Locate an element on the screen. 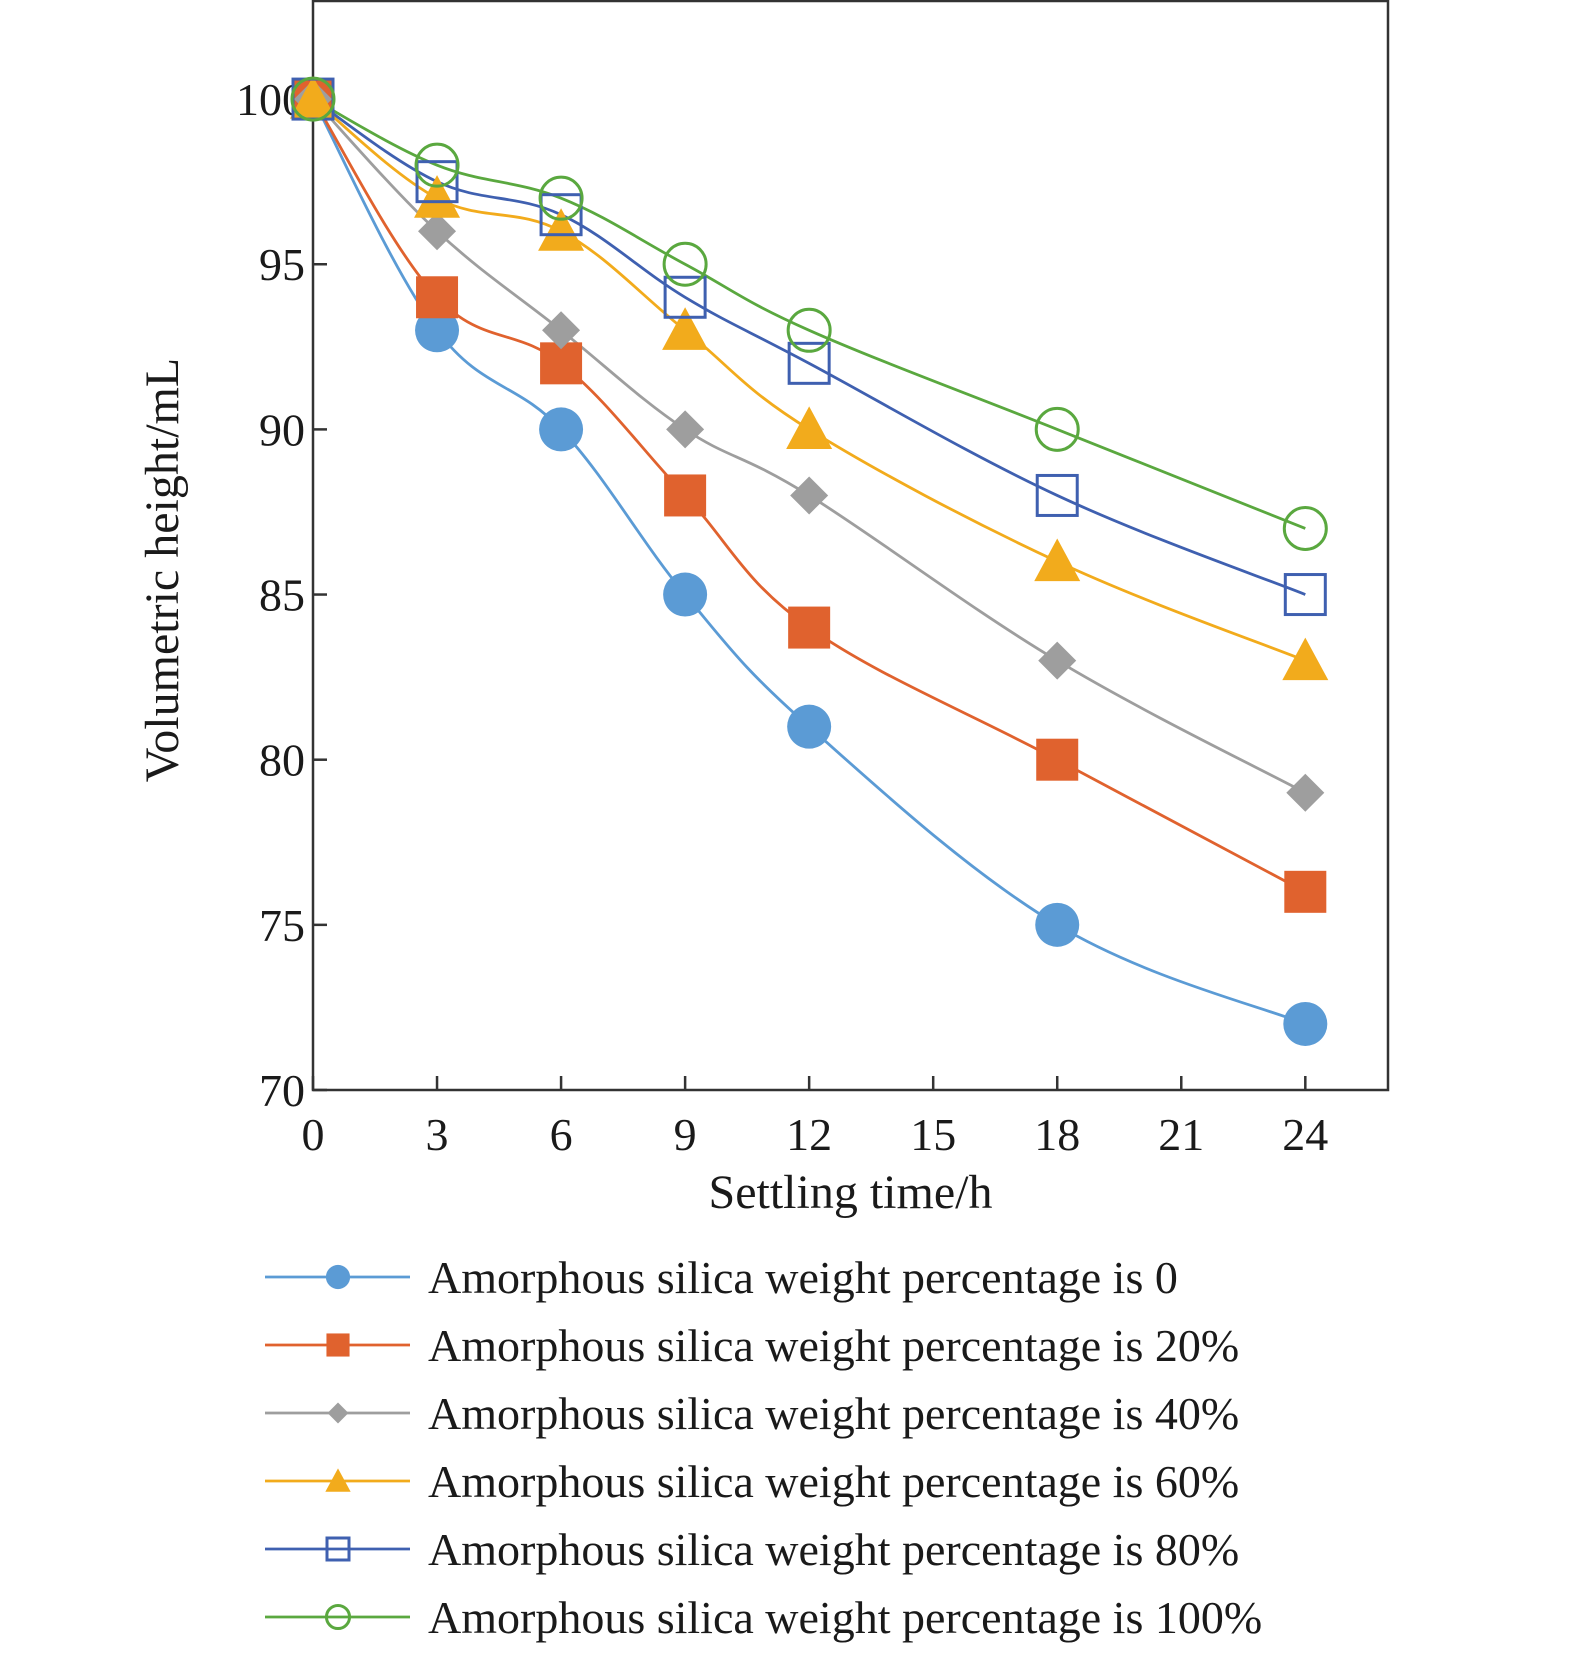 This screenshot has height=1662, width=1575. x-axis-label: Settling time/h is located at coordinates (851, 1192).